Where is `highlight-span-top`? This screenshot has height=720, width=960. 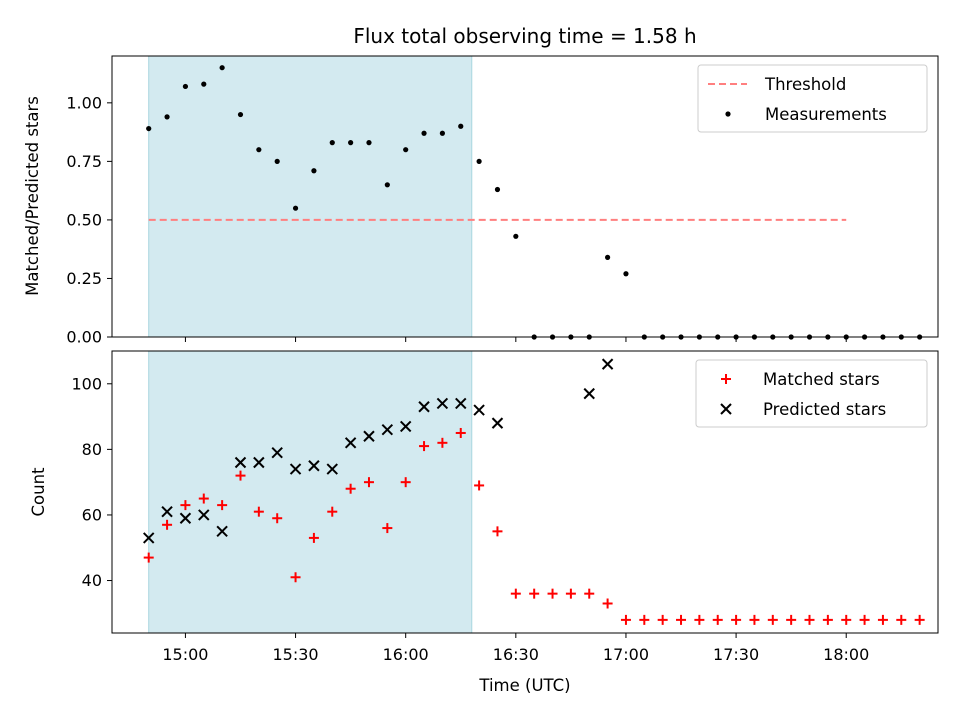
highlight-span-top is located at coordinates (310, 196).